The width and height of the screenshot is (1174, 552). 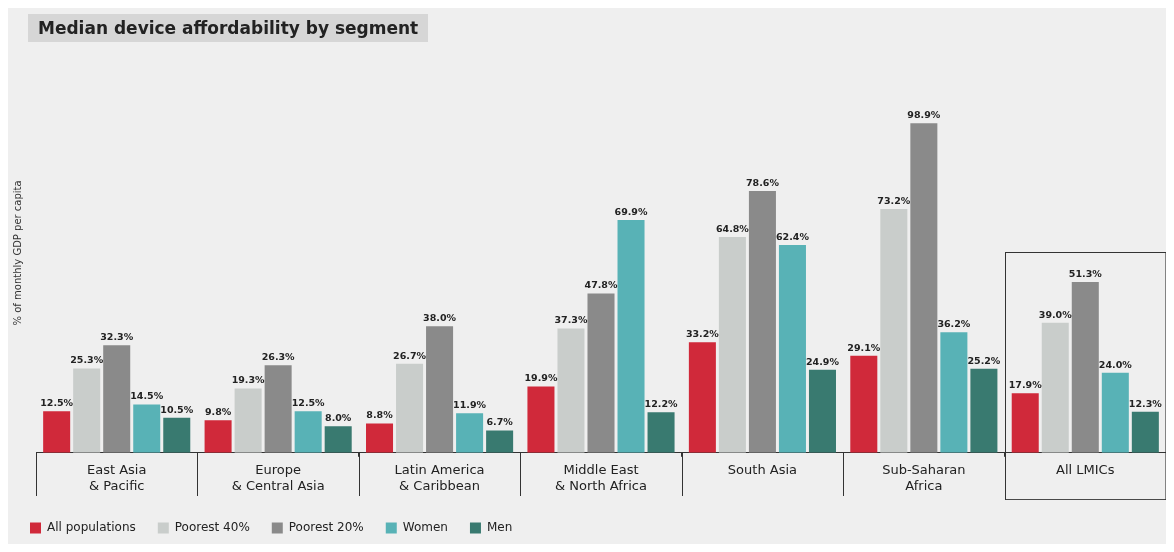 I want to click on data-label: 6.7%, so click(x=500, y=422).